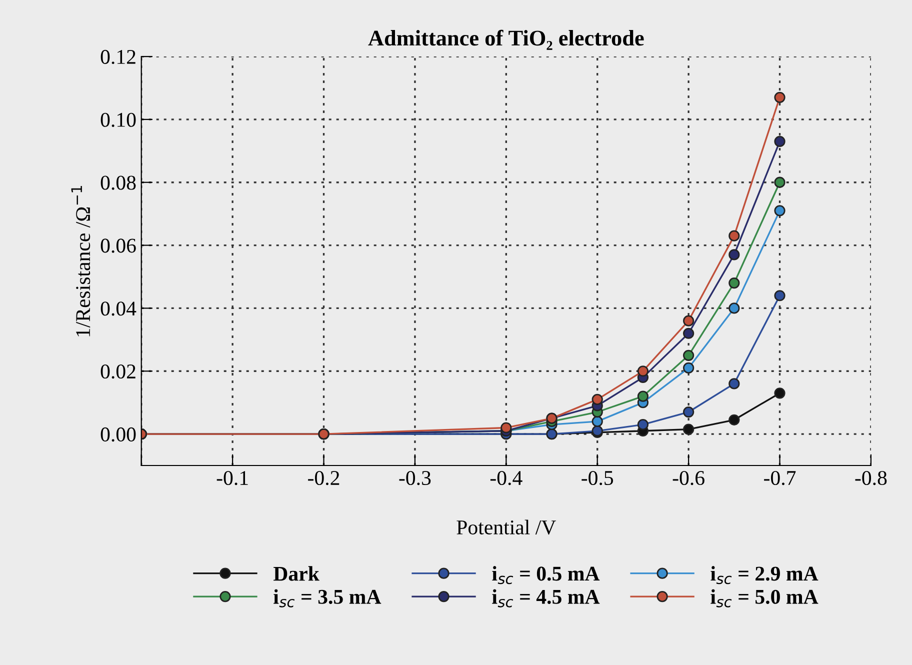 The height and width of the screenshot is (665, 912). I want to click on chart-title: Admittance of TiO₂ electrode, so click(506, 40).